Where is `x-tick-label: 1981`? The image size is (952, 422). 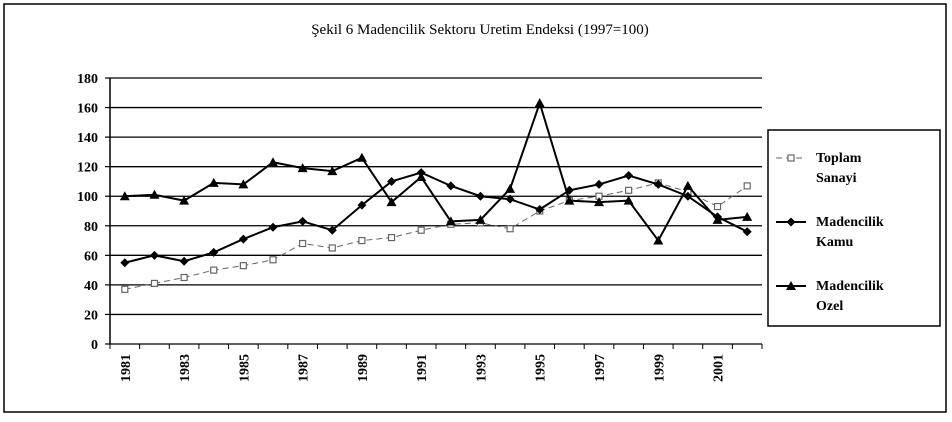 x-tick-label: 1981 is located at coordinates (126, 368).